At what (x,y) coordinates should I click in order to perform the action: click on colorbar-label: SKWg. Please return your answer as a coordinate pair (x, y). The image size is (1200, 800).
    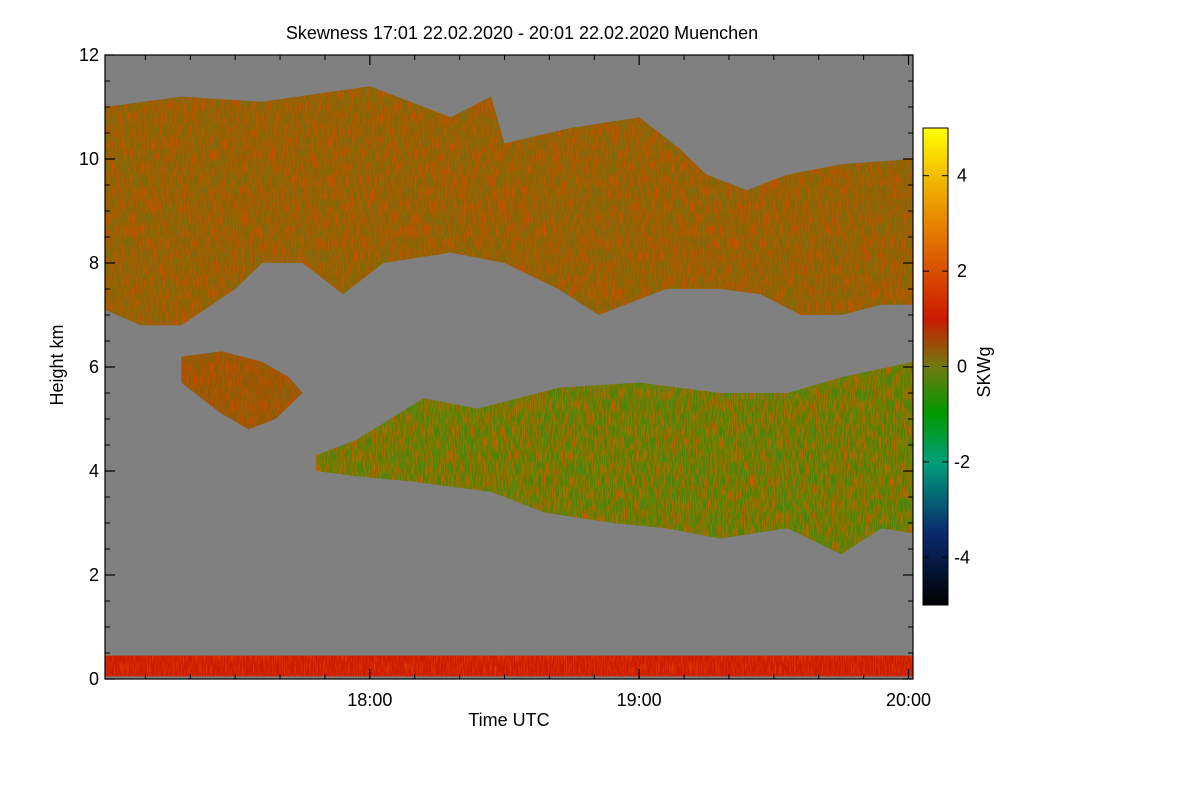
    Looking at the image, I should click on (984, 371).